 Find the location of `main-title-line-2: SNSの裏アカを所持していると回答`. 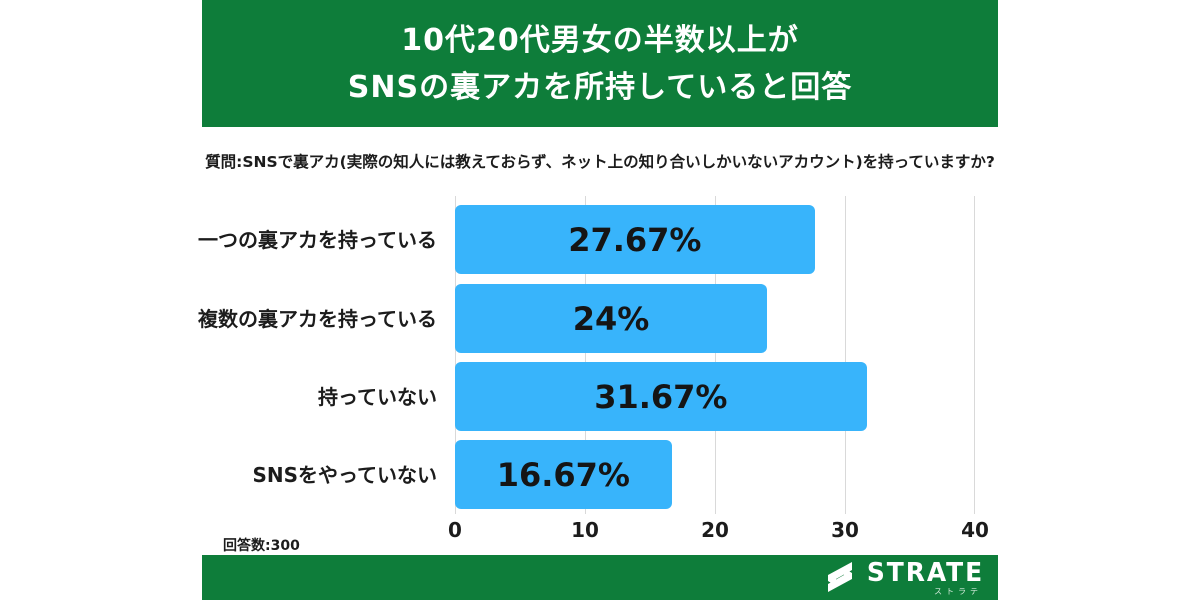

main-title-line-2: SNSの裏アカを所持していると回答 is located at coordinates (600, 87).